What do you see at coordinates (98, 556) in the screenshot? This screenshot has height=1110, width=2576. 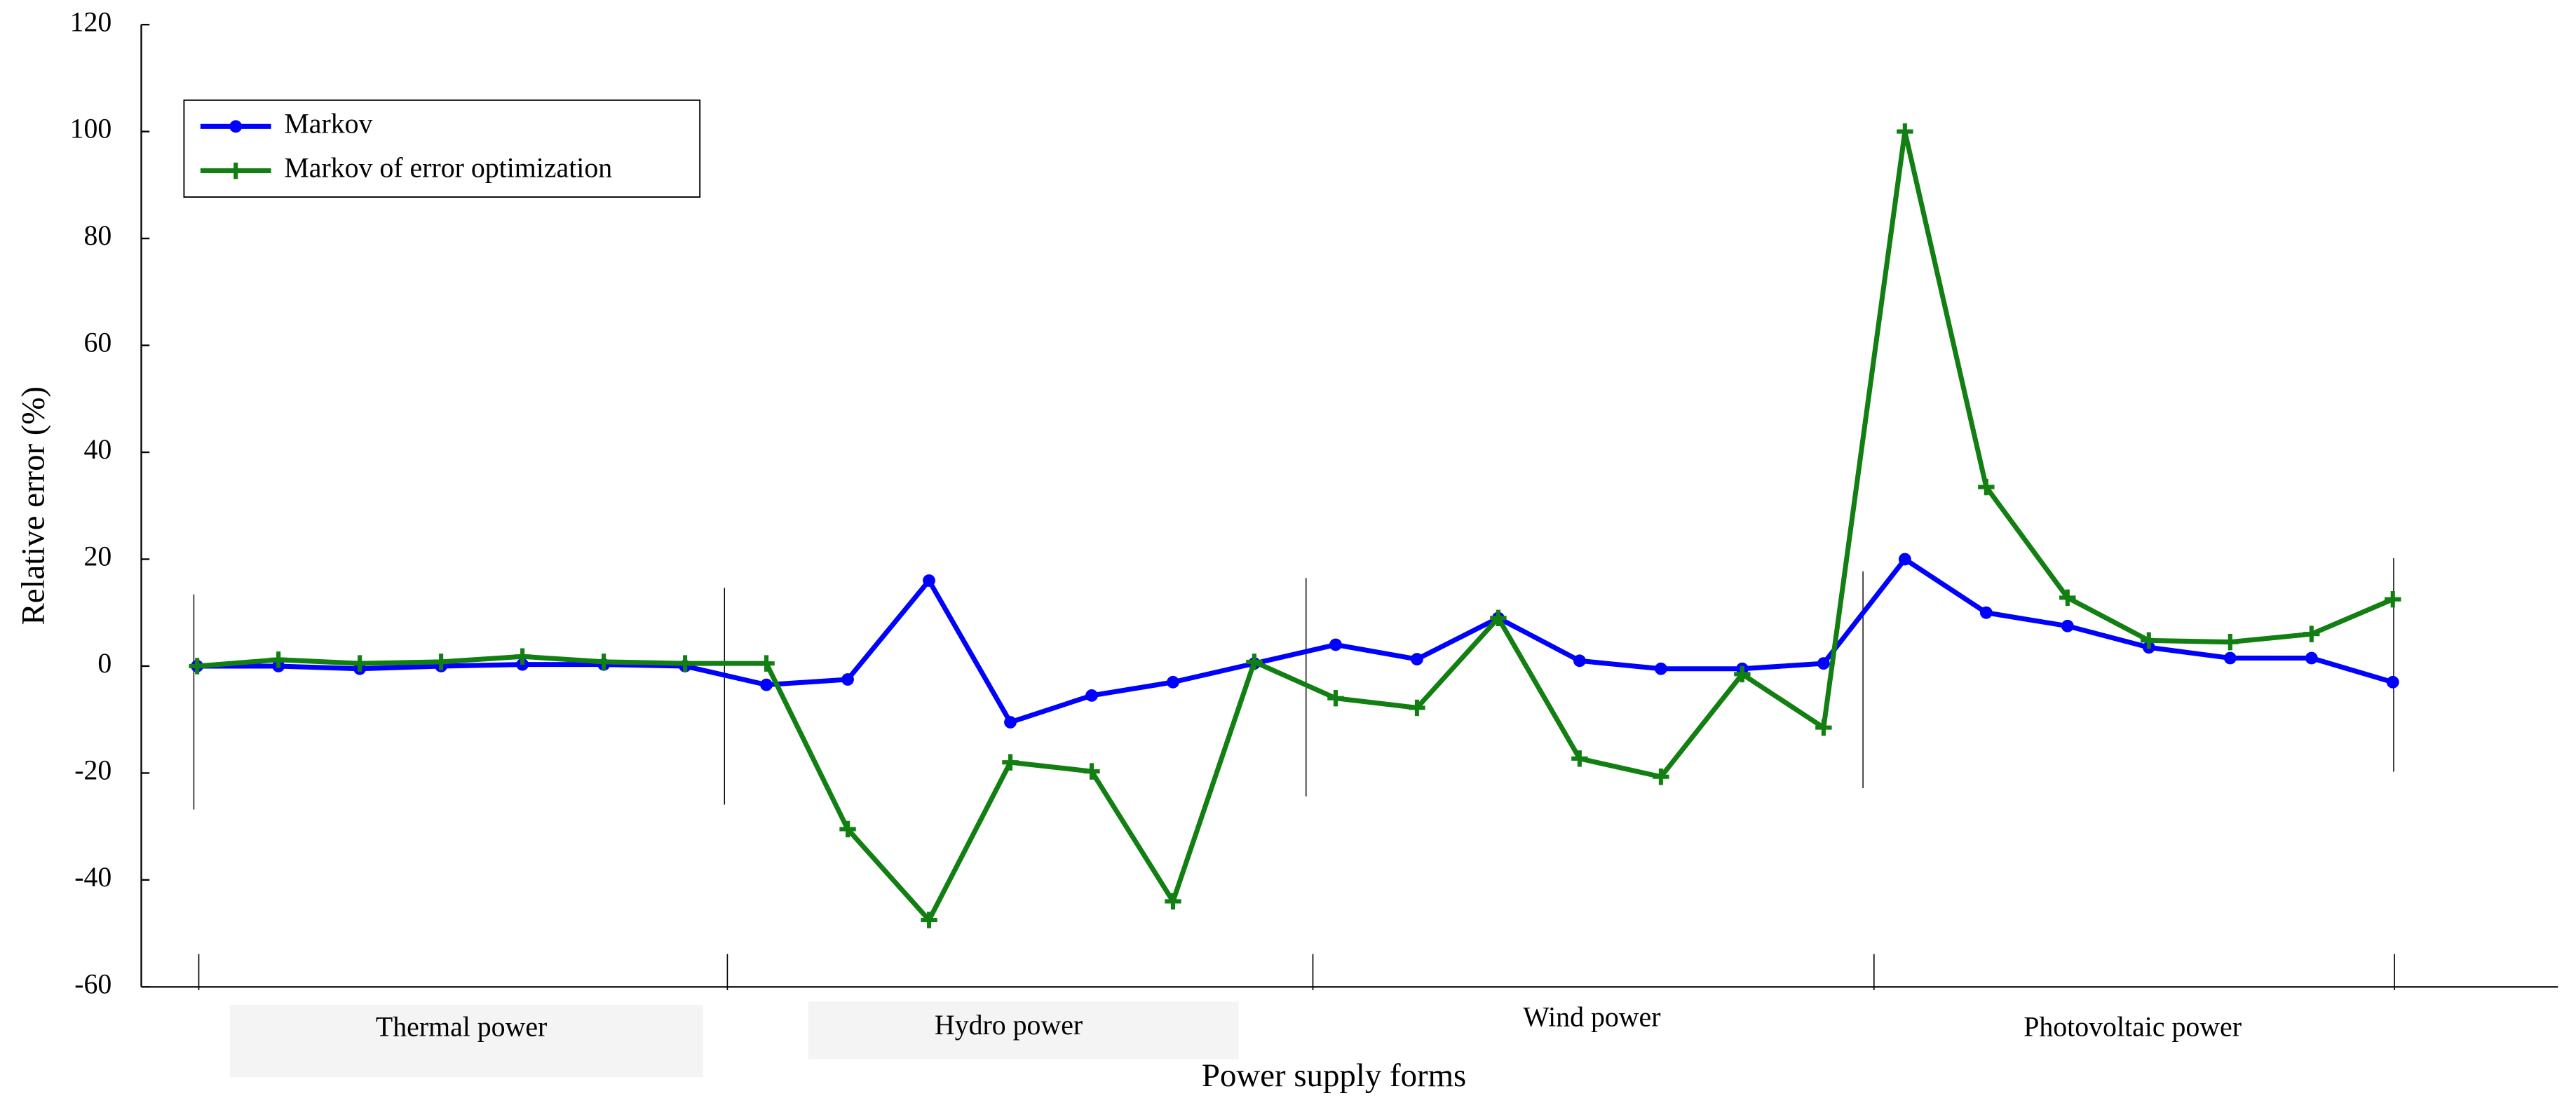 I see `y-tick-label: 20` at bounding box center [98, 556].